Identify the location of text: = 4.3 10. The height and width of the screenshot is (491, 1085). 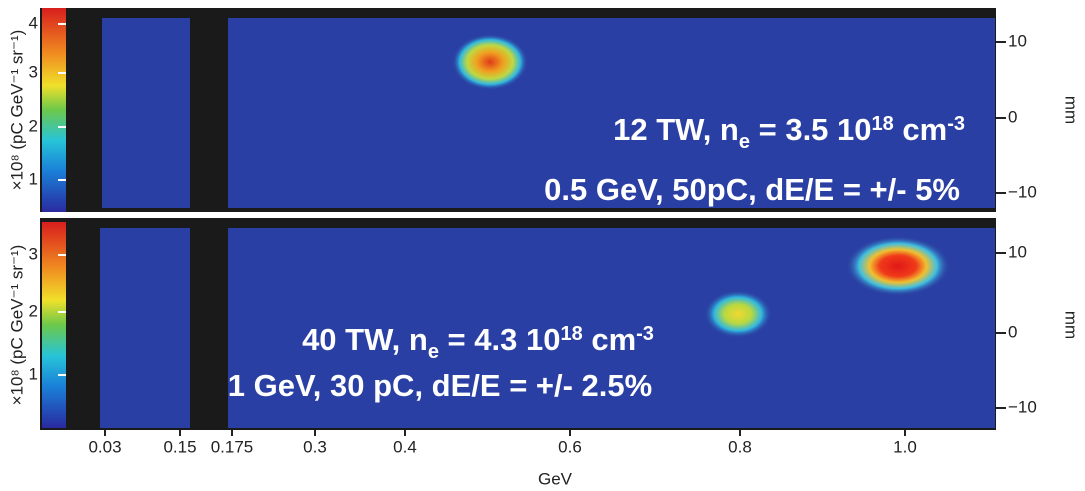
(500, 339).